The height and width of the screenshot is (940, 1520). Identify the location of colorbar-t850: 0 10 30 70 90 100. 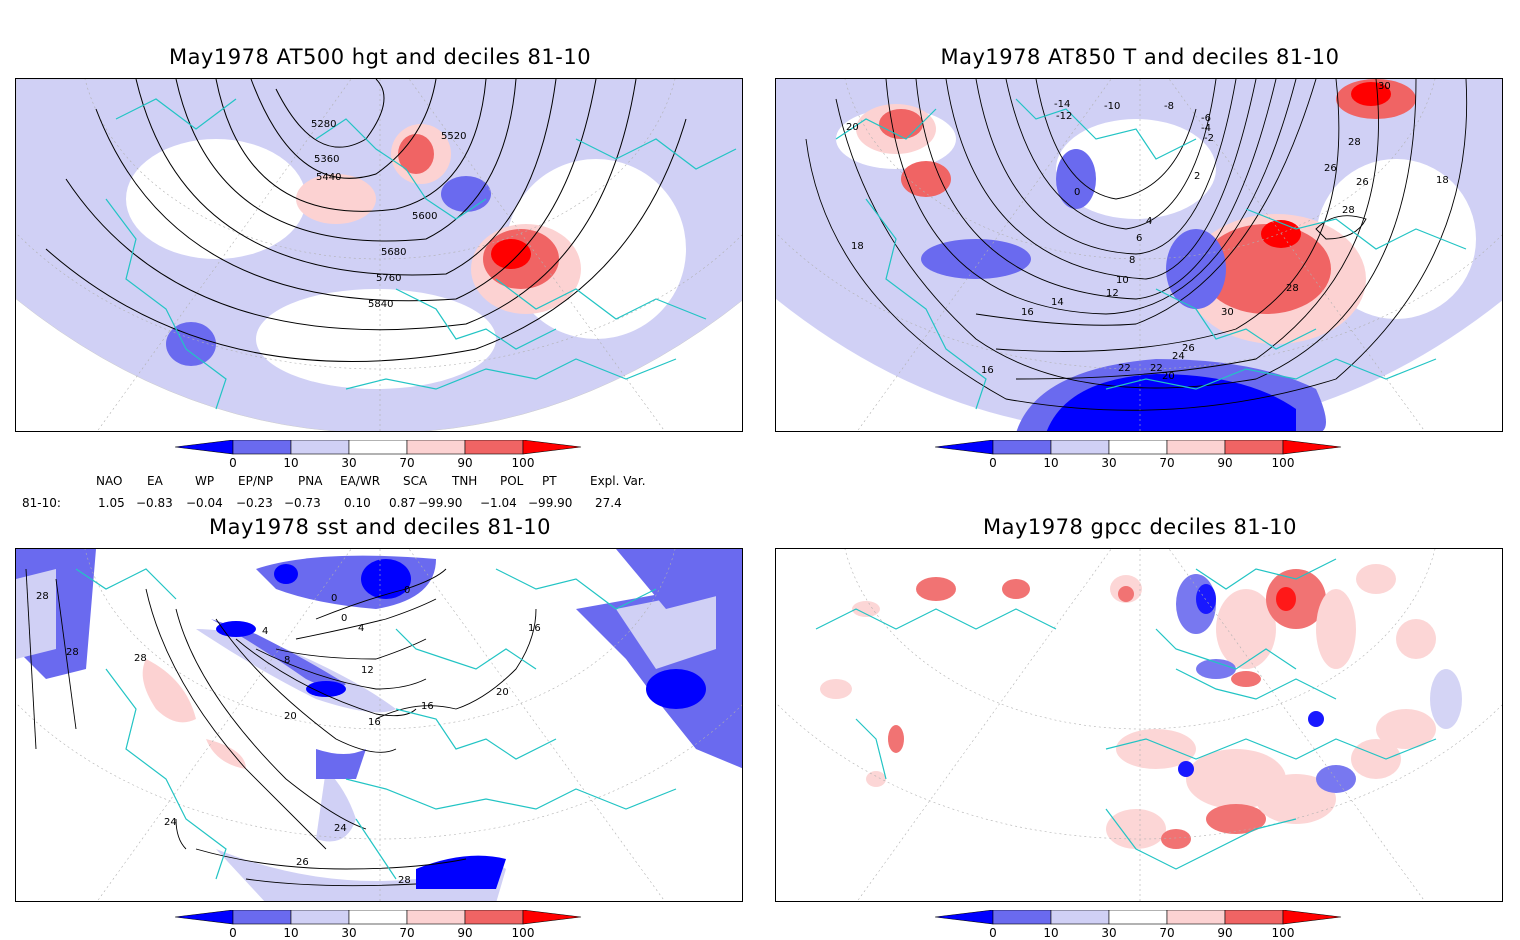
(1145, 455).